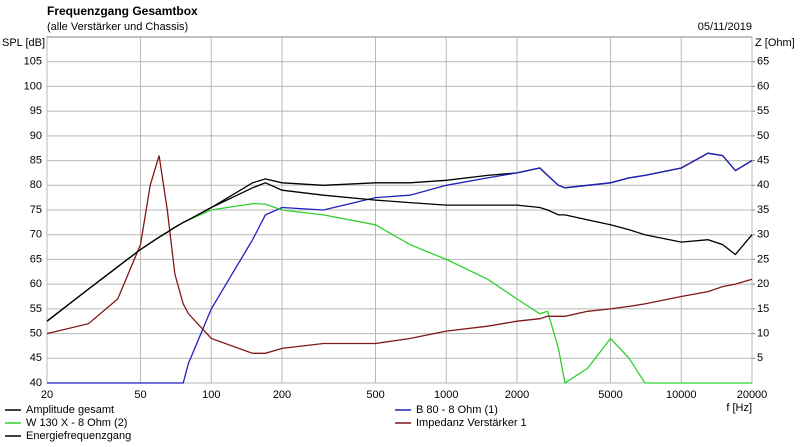 The image size is (800, 447). What do you see at coordinates (457, 410) in the screenshot?
I see `legend-label: B 80 - 8 Ohm (1)` at bounding box center [457, 410].